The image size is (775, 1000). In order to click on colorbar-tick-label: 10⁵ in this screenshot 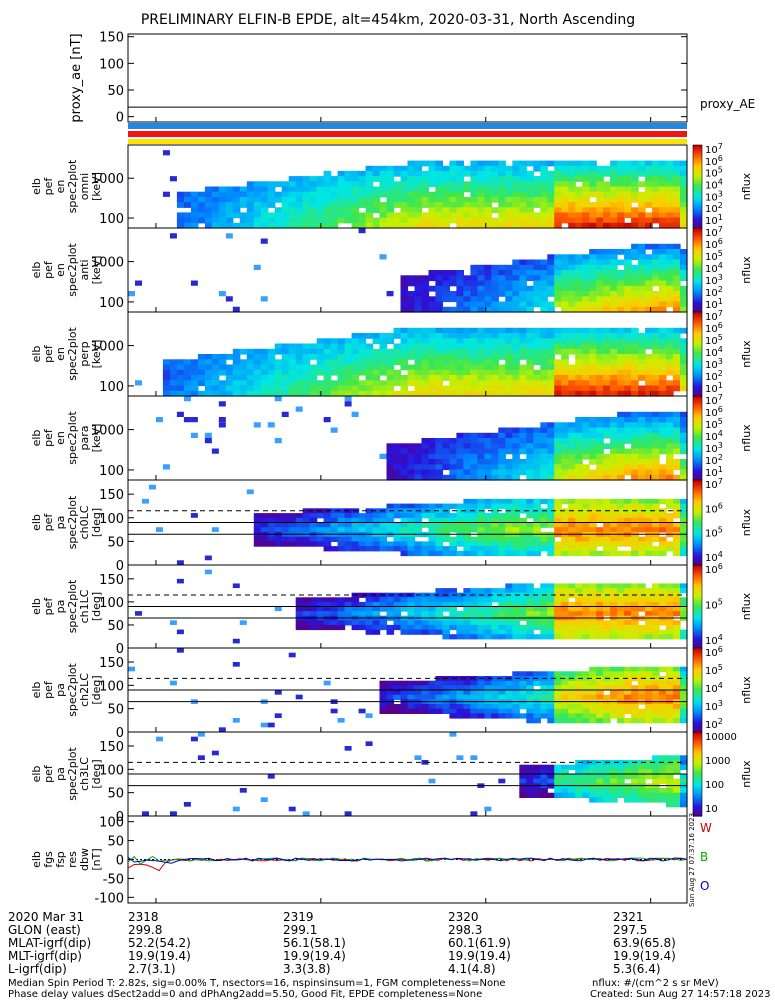, I will do `click(714, 256)`.